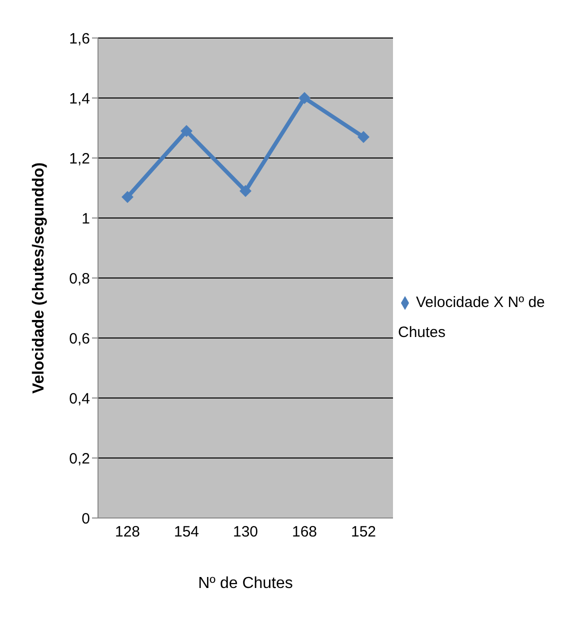 The height and width of the screenshot is (630, 568). Describe the element at coordinates (86, 519) in the screenshot. I see `y-tick-label: 0` at that location.